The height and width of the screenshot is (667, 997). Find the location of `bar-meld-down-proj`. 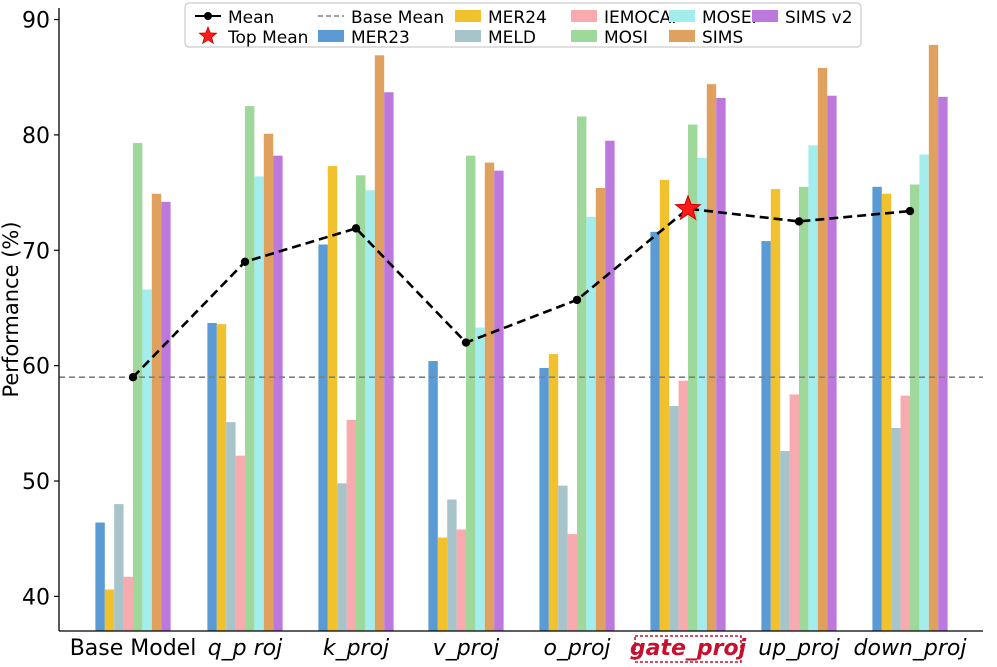

bar-meld-down-proj is located at coordinates (896, 529).